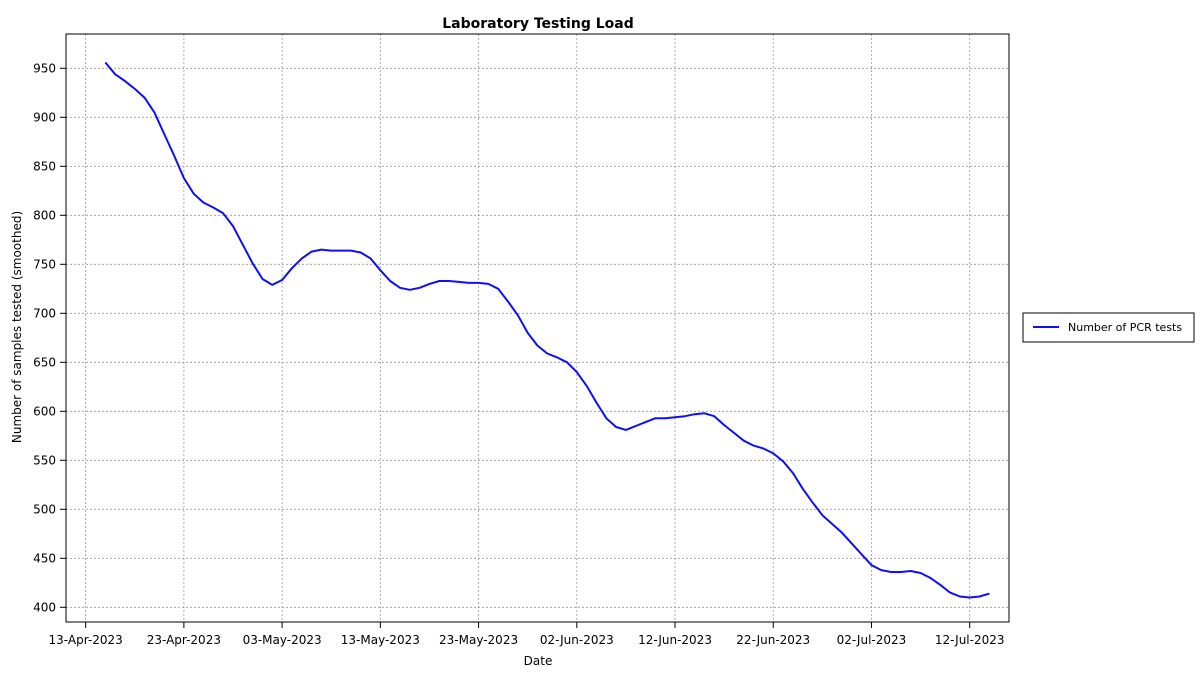 Image resolution: width=1200 pixels, height=675 pixels. What do you see at coordinates (380, 640) in the screenshot?
I see `x-tick-label: 13-May-2023` at bounding box center [380, 640].